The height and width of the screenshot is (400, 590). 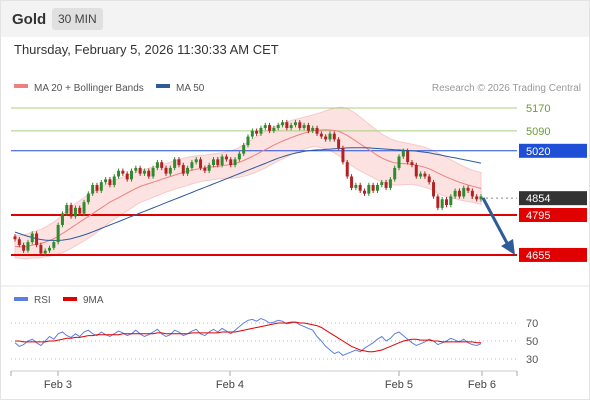 What do you see at coordinates (42, 300) in the screenshot?
I see `rsi-legend-label: RSI` at bounding box center [42, 300].